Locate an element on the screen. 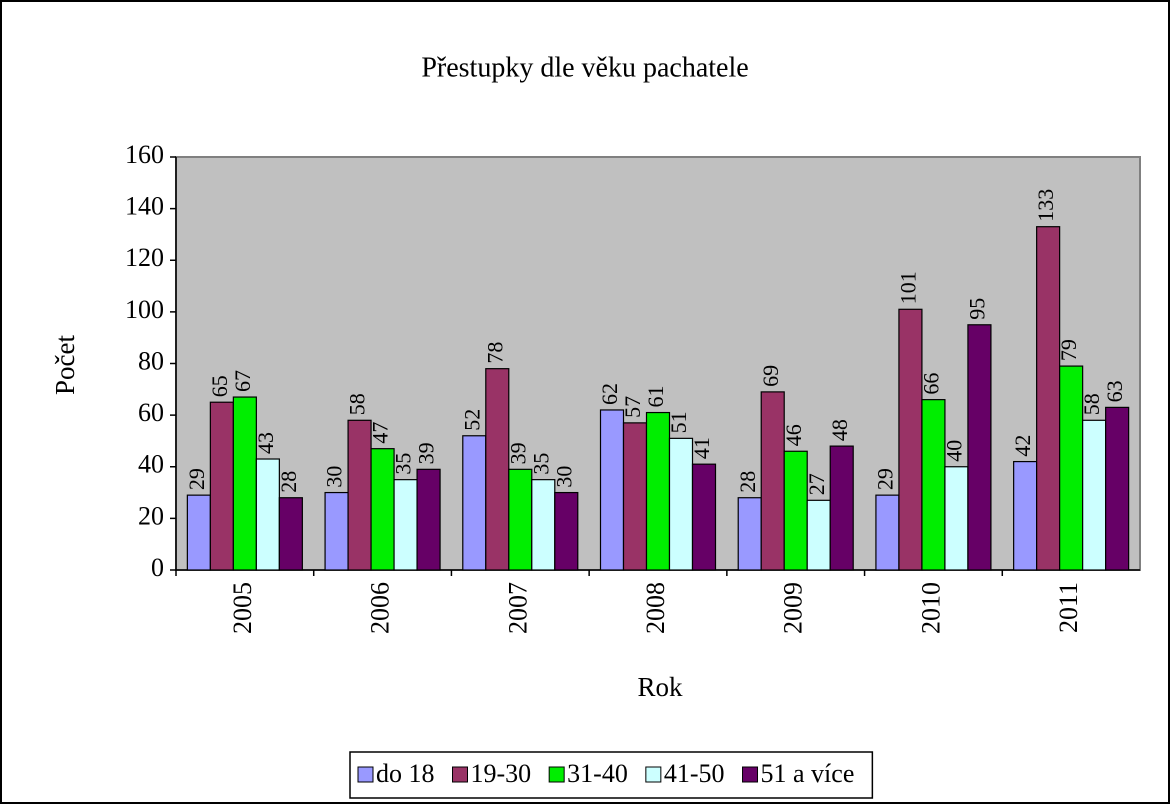 The height and width of the screenshot is (804, 1170). x-tick-label: 2006 is located at coordinates (380, 608).